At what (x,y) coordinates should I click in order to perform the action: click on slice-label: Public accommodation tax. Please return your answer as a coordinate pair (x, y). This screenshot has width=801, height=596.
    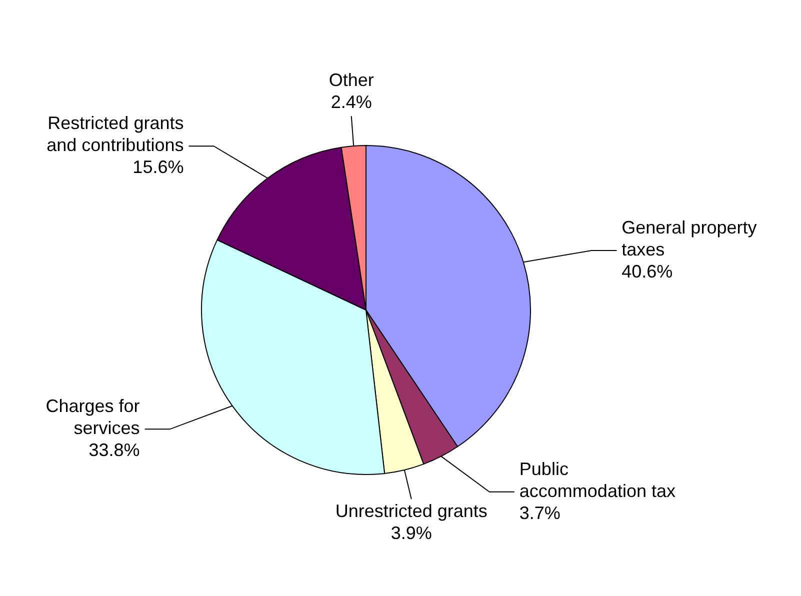
    Looking at the image, I should click on (597, 479).